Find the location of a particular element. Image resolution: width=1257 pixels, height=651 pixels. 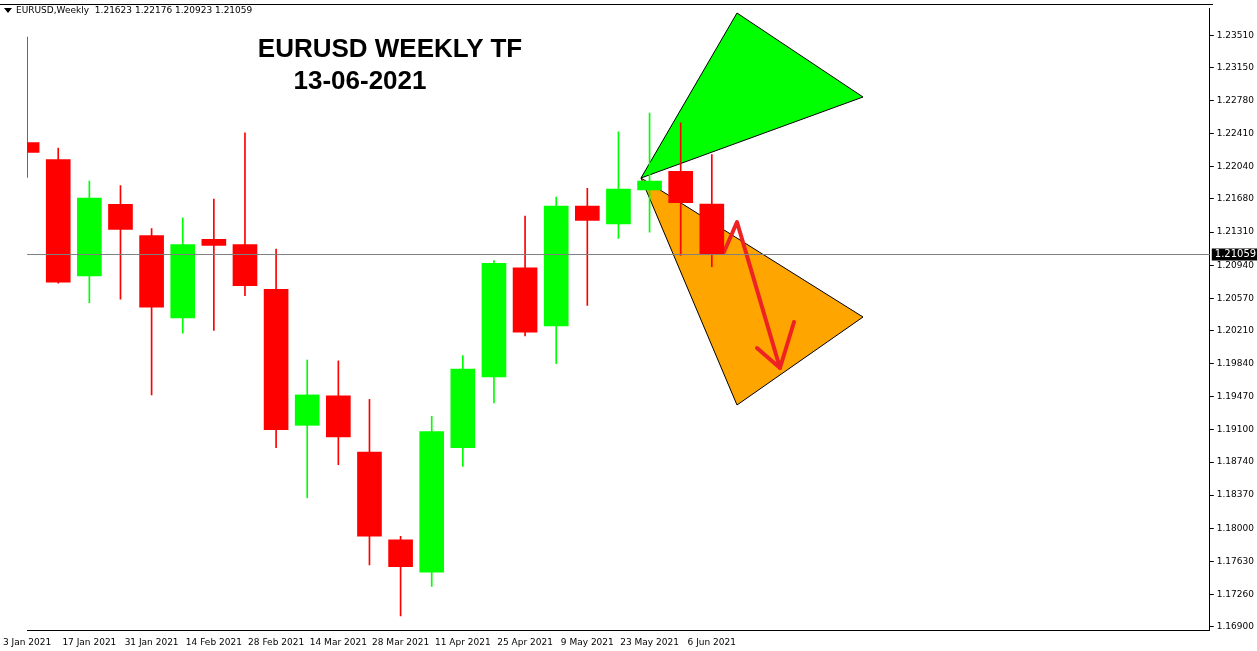

y-tick-label: 1.19840 is located at coordinates (1235, 362).